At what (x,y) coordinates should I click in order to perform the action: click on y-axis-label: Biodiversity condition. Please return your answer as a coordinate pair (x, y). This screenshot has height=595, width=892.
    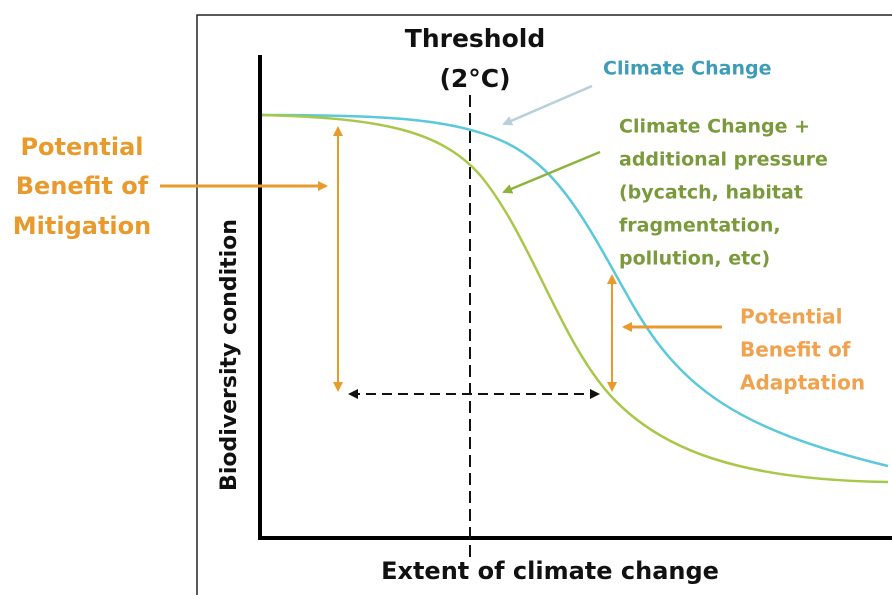
    Looking at the image, I should click on (229, 355).